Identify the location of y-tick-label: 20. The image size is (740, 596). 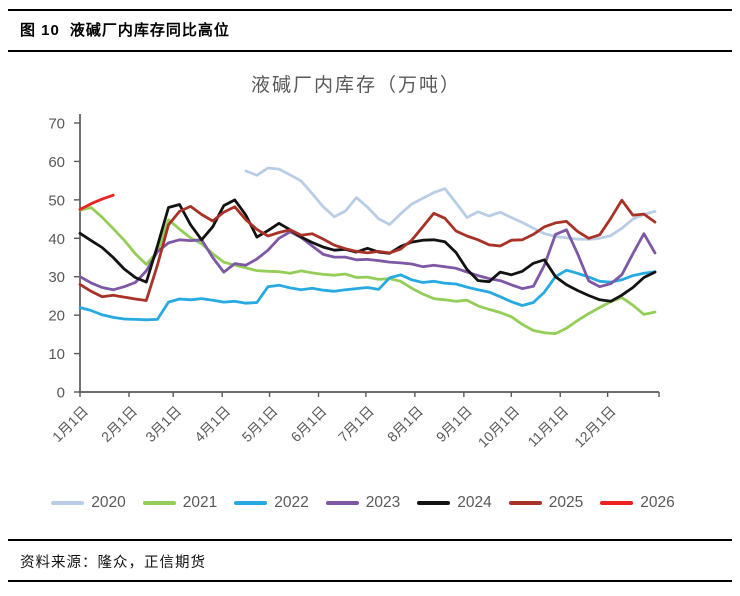
(56, 316).